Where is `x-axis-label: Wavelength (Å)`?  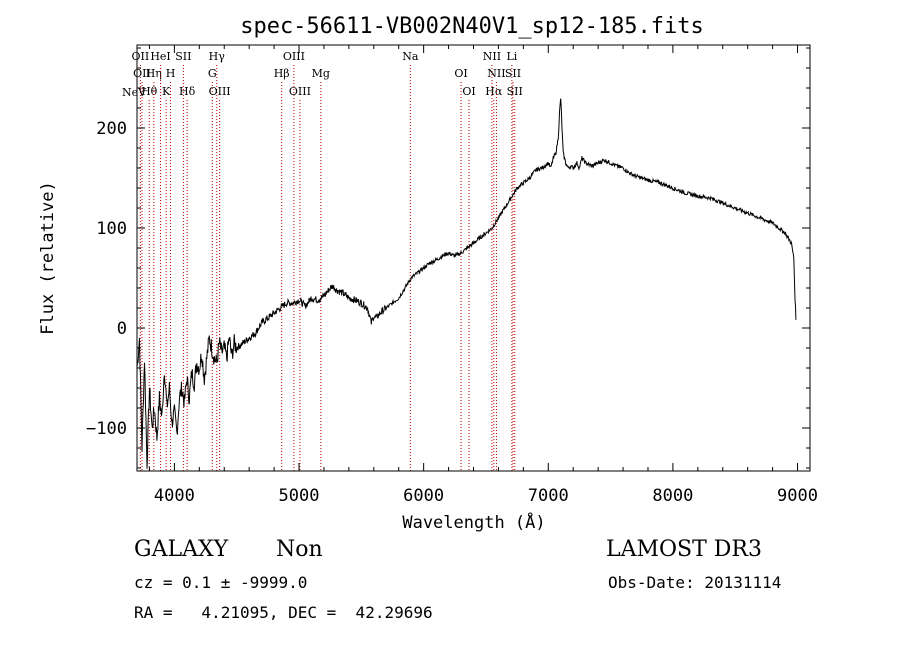
x-axis-label: Wavelength (Å) is located at coordinates (473, 522).